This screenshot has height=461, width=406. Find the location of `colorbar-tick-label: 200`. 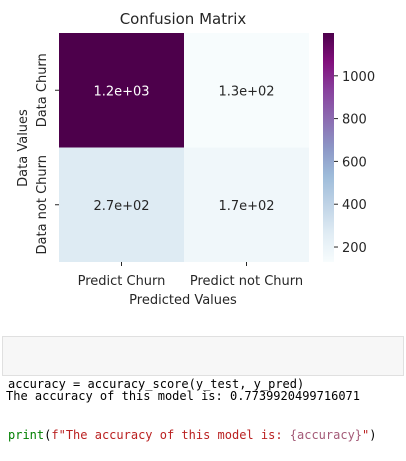

colorbar-tick-label: 200 is located at coordinates (354, 248).